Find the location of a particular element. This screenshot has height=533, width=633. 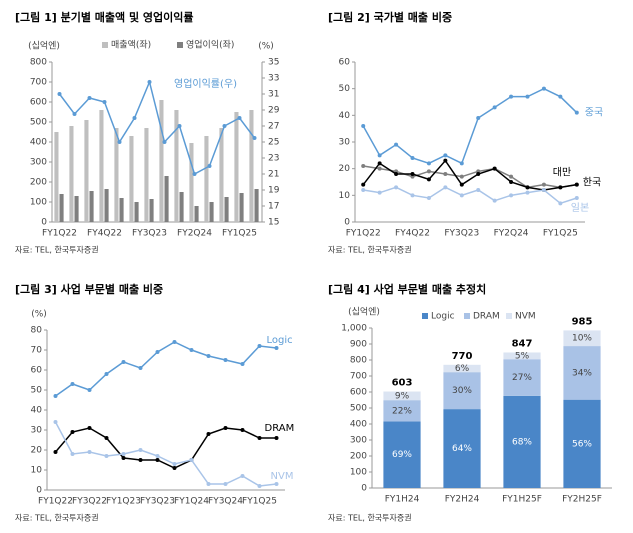

y-tick-label: 500 is located at coordinates (358, 409).